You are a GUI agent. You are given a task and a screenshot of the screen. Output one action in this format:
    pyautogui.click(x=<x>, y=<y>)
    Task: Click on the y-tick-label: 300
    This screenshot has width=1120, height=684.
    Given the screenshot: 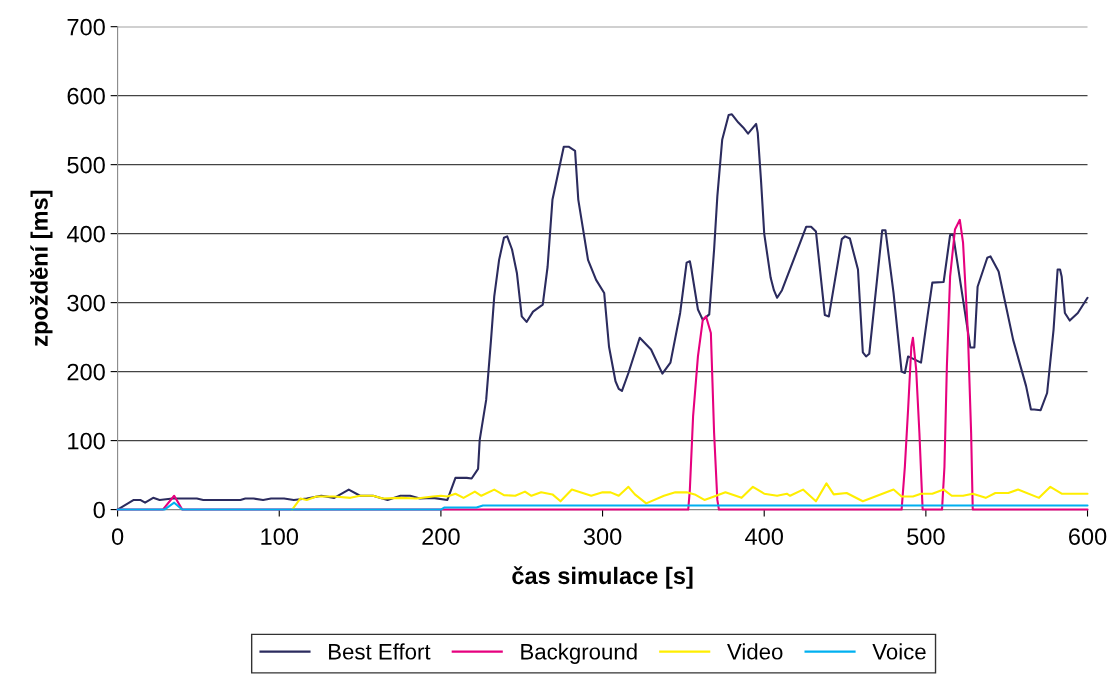 What is the action you would take?
    pyautogui.click(x=86, y=303)
    